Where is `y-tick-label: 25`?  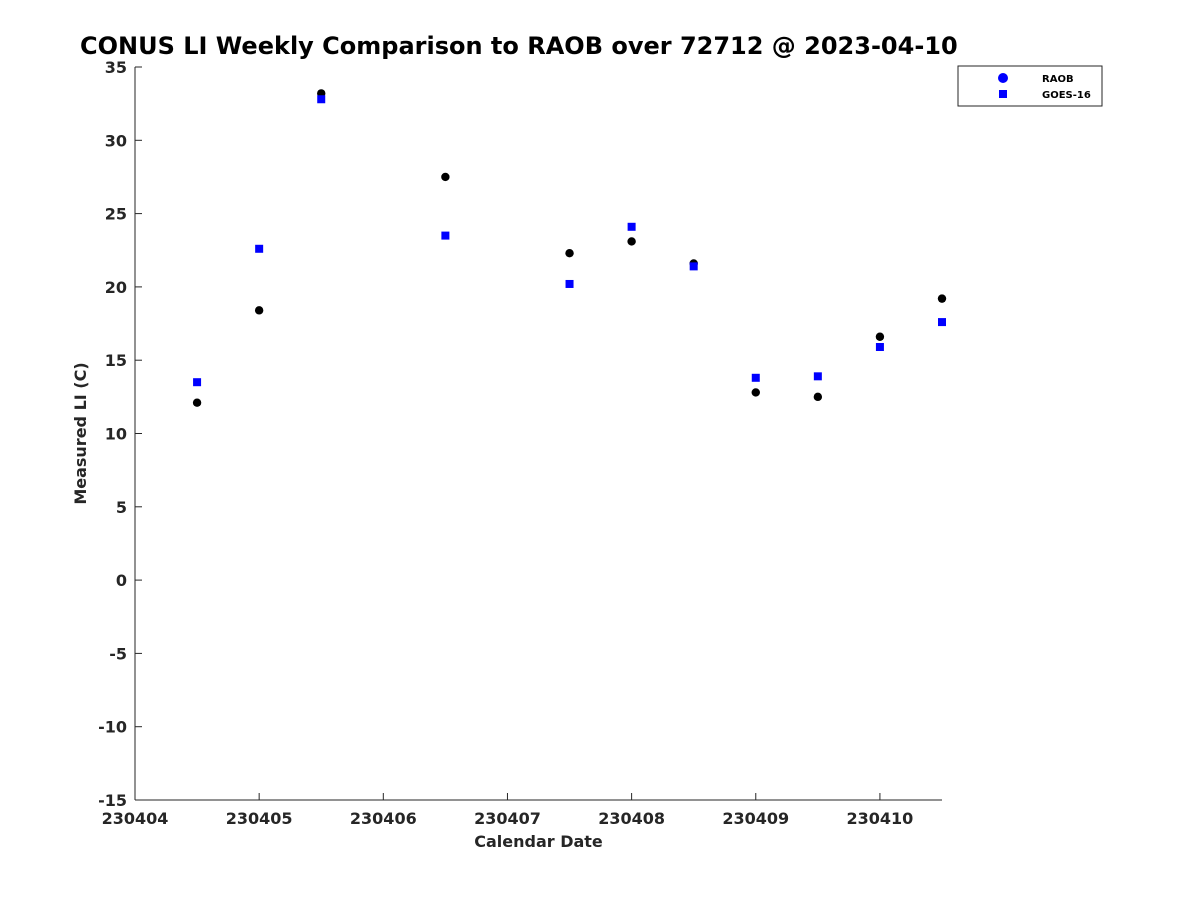
y-tick-label: 25 is located at coordinates (116, 214).